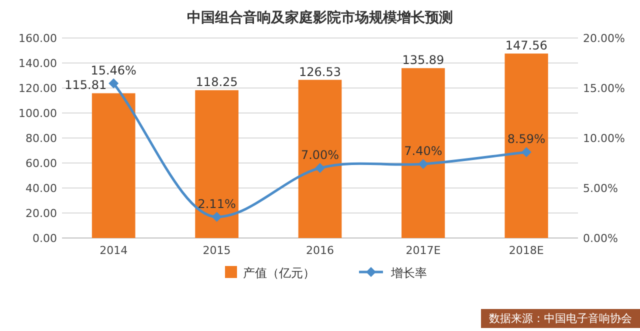  I want to click on y2-tick-label: 15.00%, so click(604, 88).